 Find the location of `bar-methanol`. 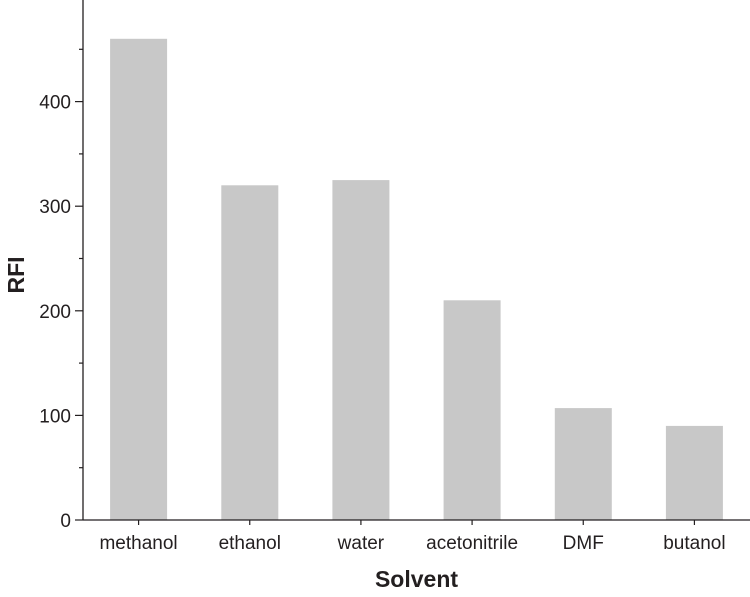

bar-methanol is located at coordinates (139, 279).